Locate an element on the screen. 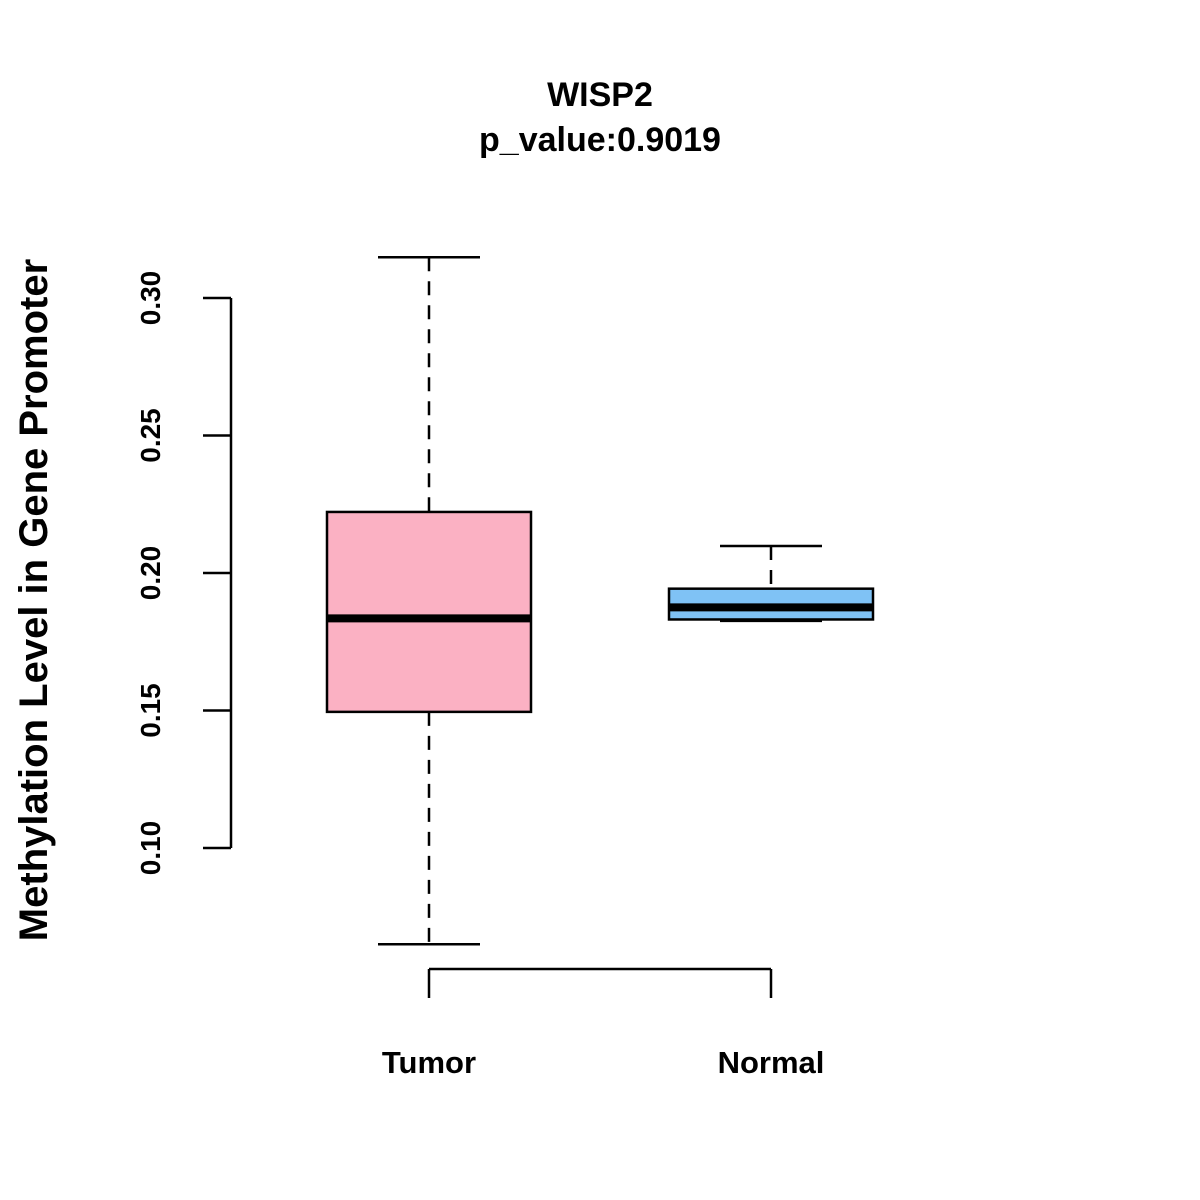 This screenshot has height=1200, width=1200. x-tick-label-normal: Normal is located at coordinates (771, 1062).